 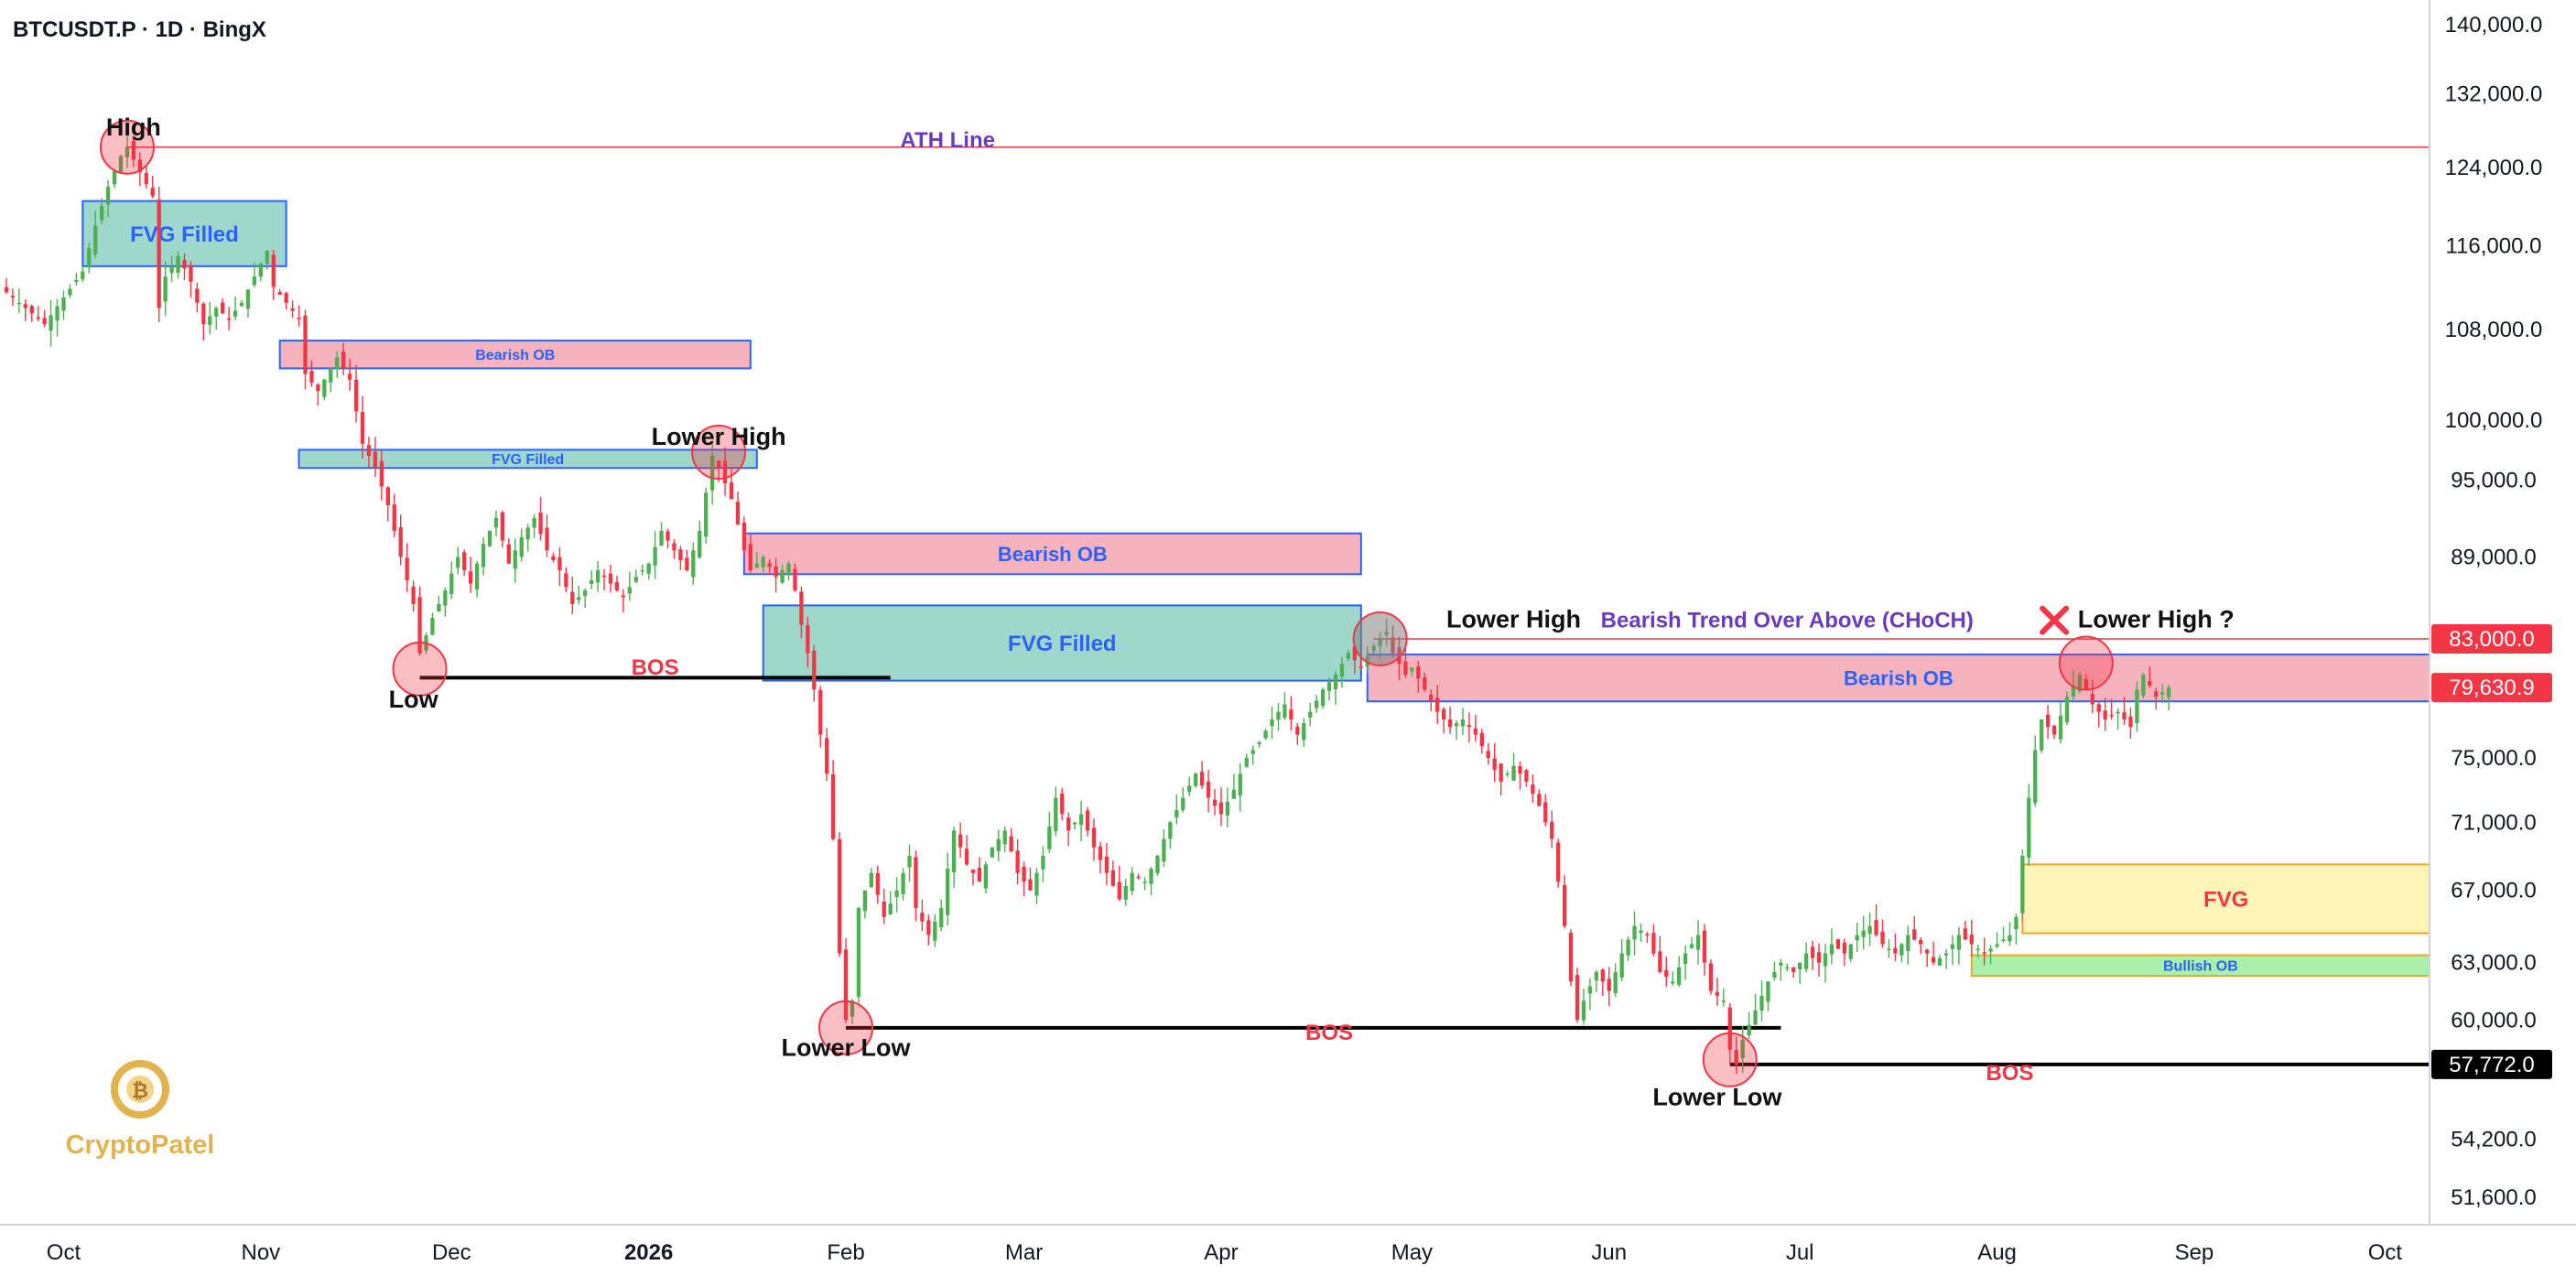 What do you see at coordinates (1412, 1253) in the screenshot?
I see `x-tick-7: May` at bounding box center [1412, 1253].